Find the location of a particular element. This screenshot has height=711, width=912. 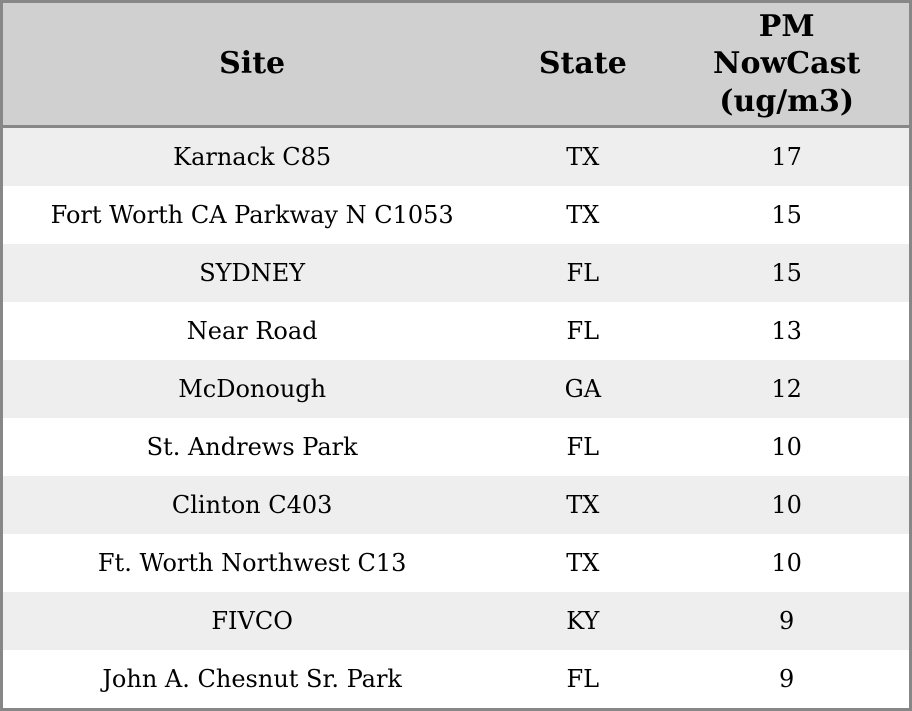

cell-site: Karnack C85 is located at coordinates (252, 156).